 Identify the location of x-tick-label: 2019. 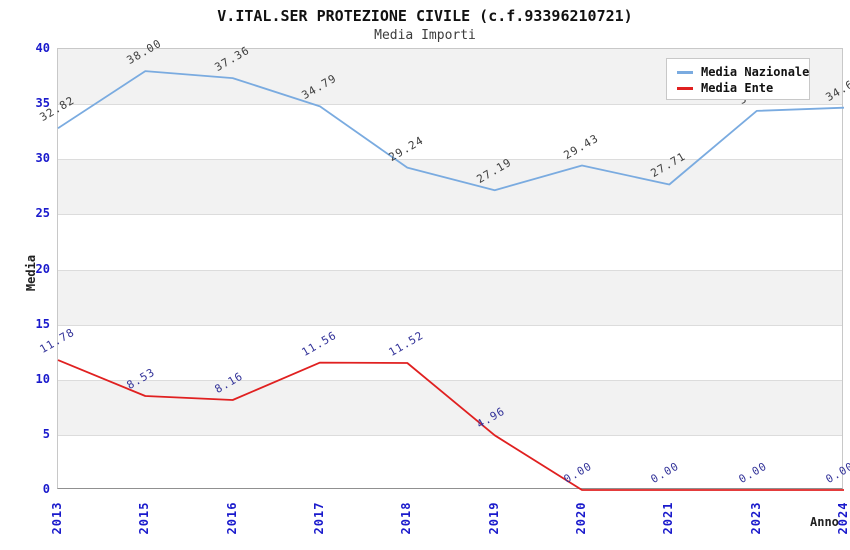
(493, 518).